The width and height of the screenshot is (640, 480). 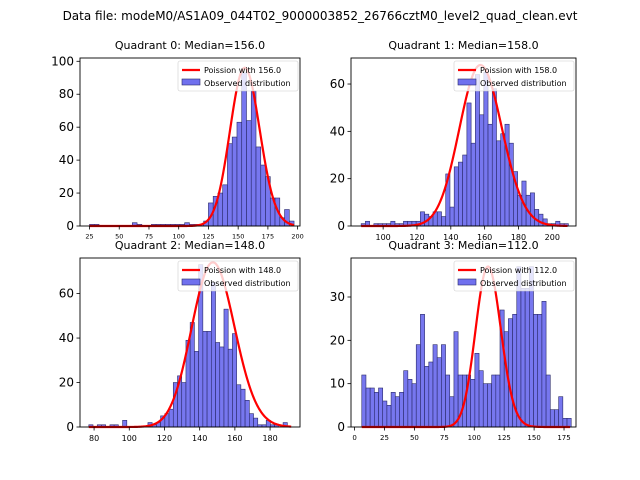 What do you see at coordinates (268, 237) in the screenshot?
I see `x-tick-label: 175` at bounding box center [268, 237].